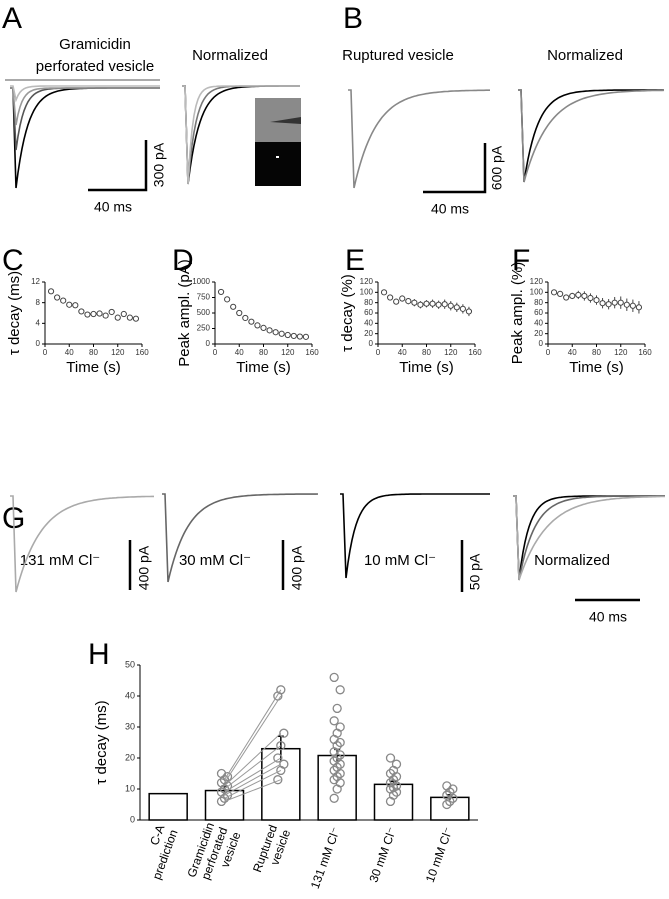 This screenshot has height=899, width=669. I want to click on x-tick-label: 30 mM Cl⁻, so click(382, 854).